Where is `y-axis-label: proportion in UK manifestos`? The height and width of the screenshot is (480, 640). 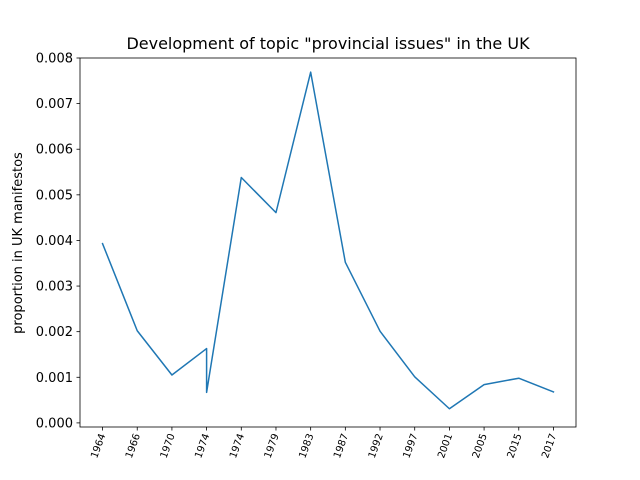 y-axis-label: proportion in UK manifestos is located at coordinates (18, 243).